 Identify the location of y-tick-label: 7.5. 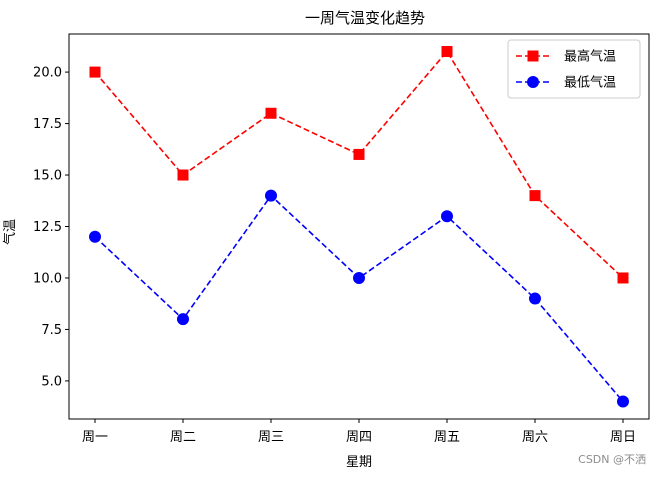
(51, 330).